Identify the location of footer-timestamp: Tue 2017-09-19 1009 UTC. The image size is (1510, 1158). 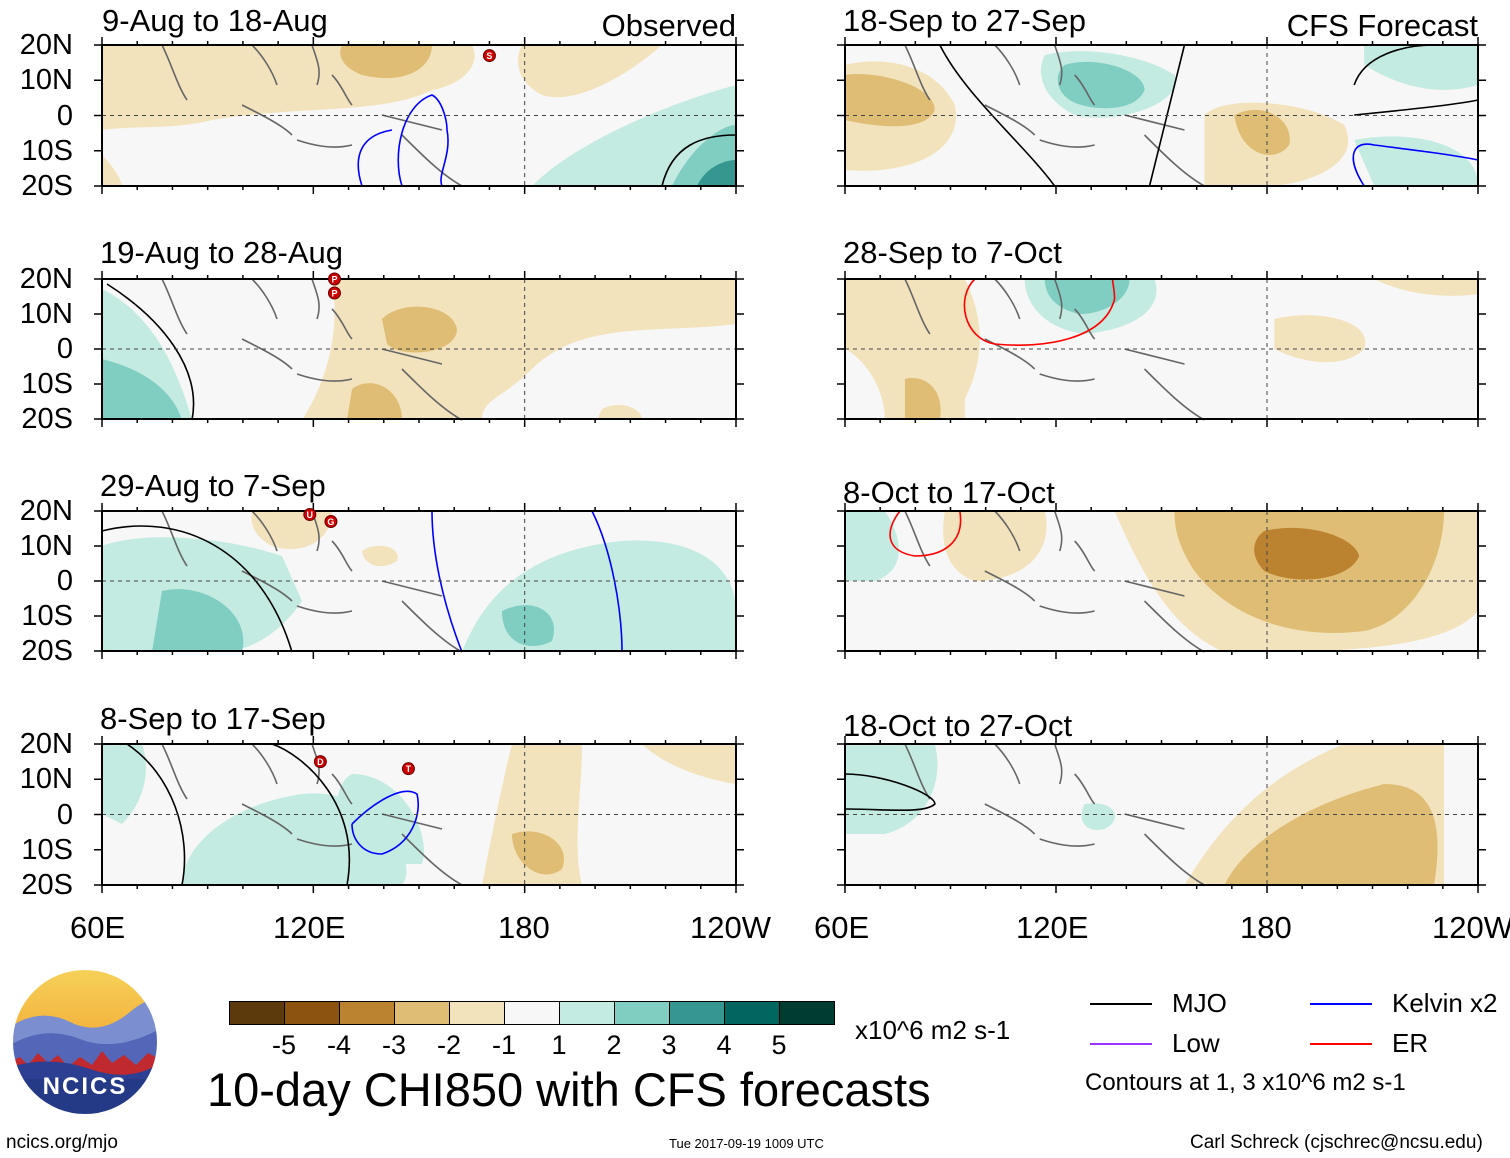
(746, 1143).